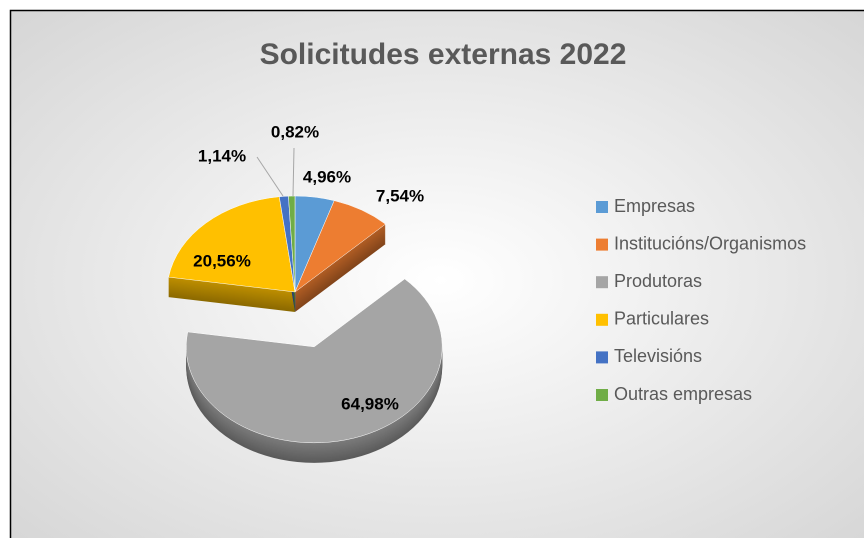 This screenshot has height=538, width=864. I want to click on data-label: 7,54%, so click(400, 195).